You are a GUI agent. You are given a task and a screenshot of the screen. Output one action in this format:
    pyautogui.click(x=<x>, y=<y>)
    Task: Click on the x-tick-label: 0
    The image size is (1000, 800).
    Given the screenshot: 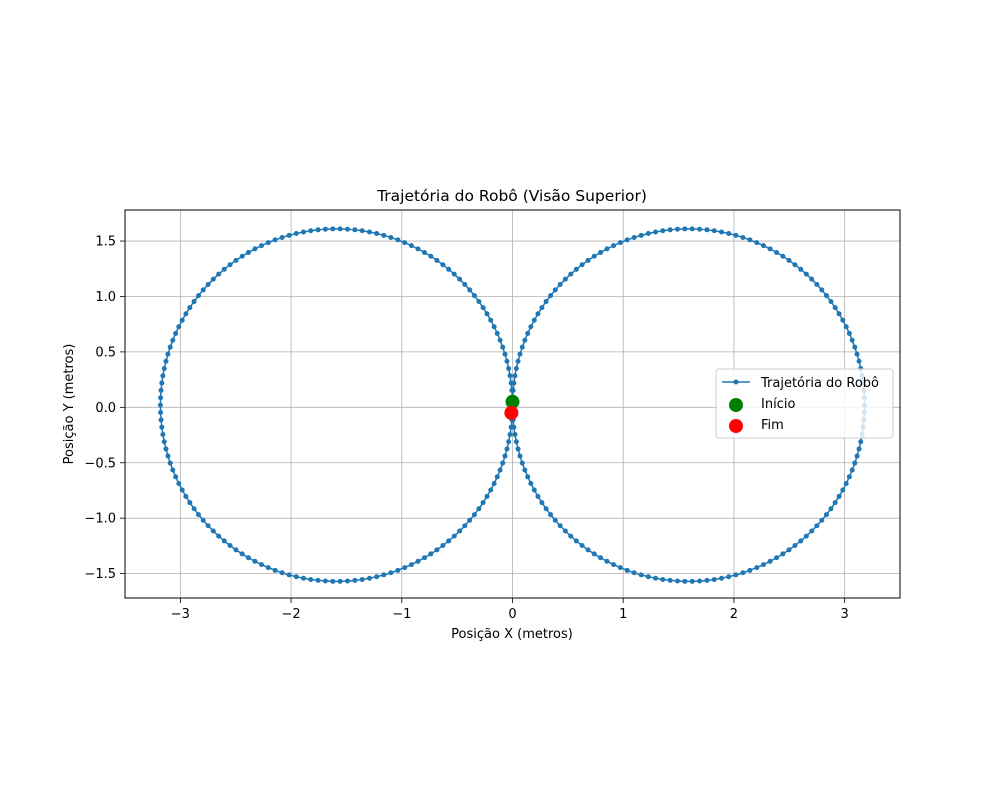 What is the action you would take?
    pyautogui.click(x=512, y=614)
    